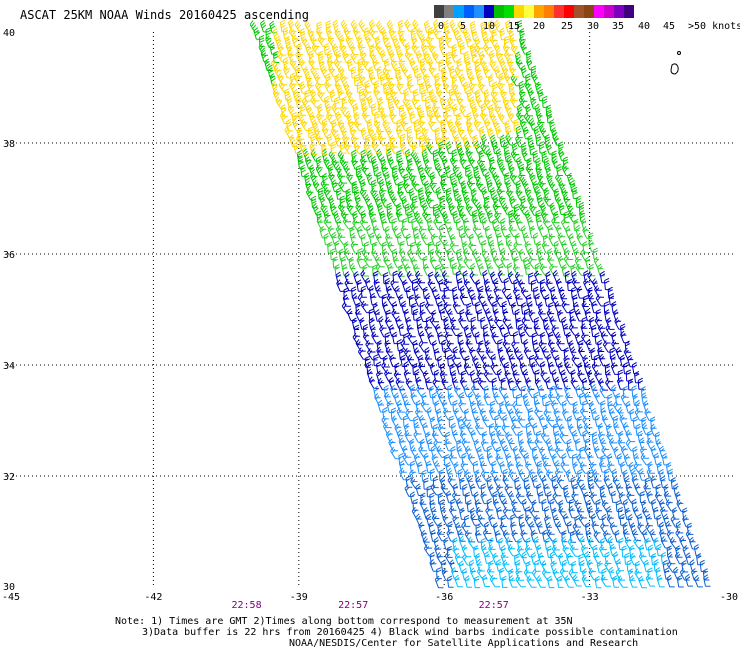 The width and height of the screenshot is (740, 650). What do you see at coordinates (567, 26) in the screenshot?
I see `legend-label: 25` at bounding box center [567, 26].